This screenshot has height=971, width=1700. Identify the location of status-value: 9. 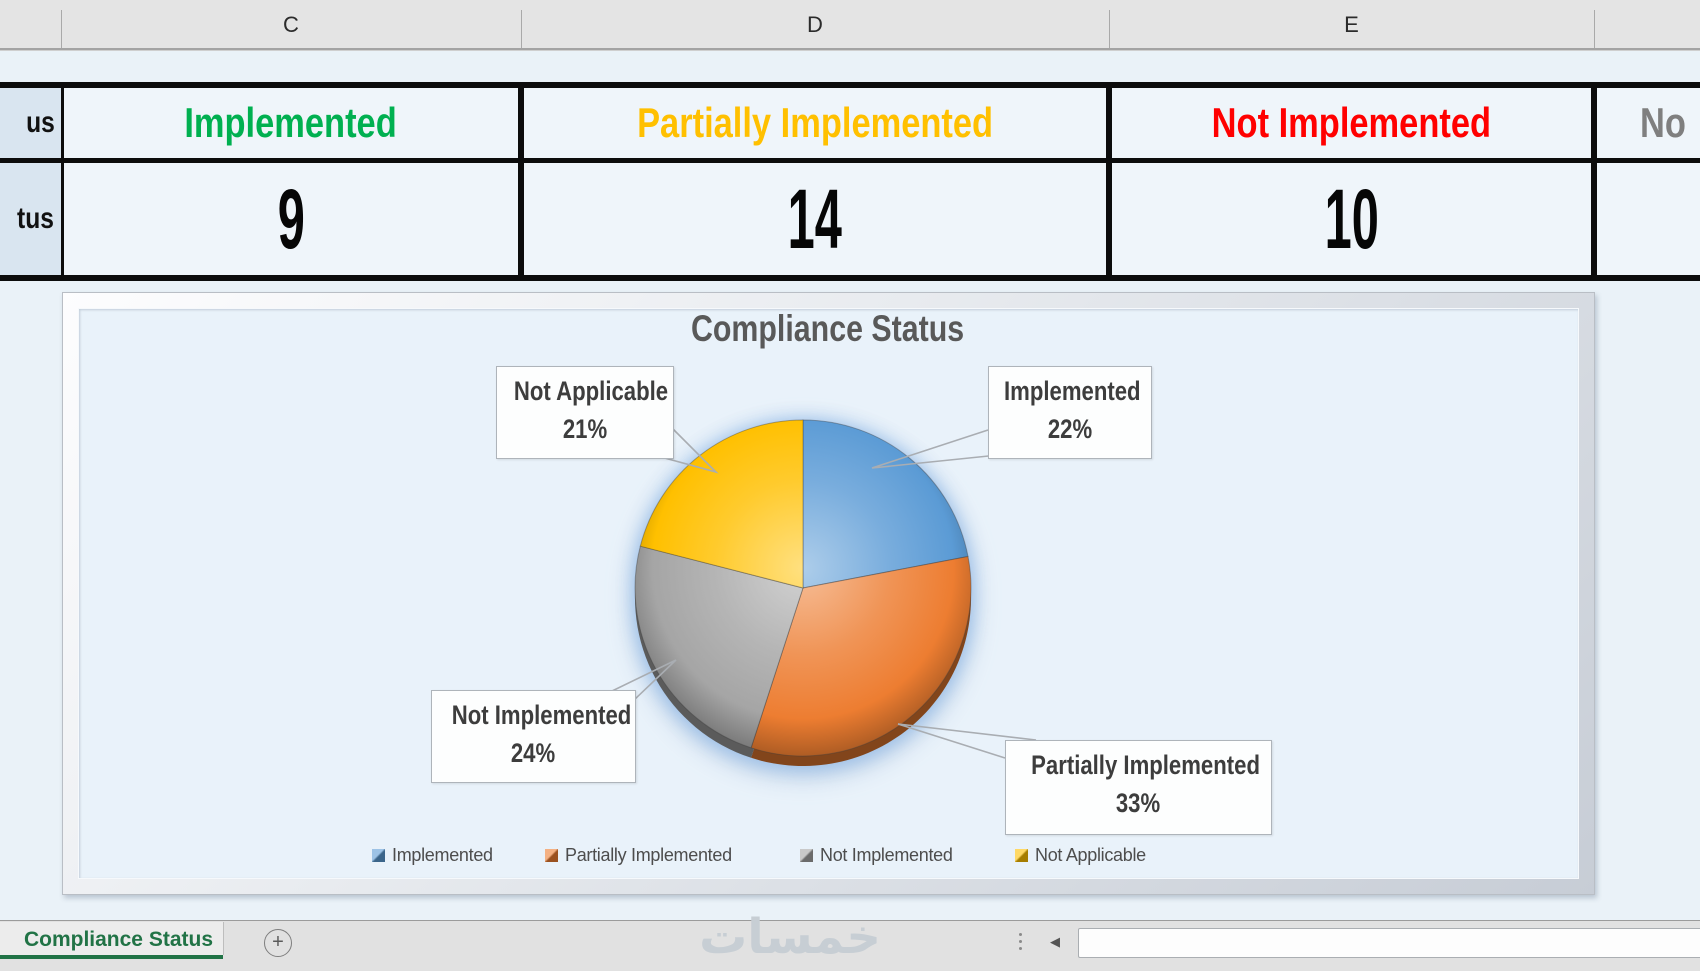
(291, 218).